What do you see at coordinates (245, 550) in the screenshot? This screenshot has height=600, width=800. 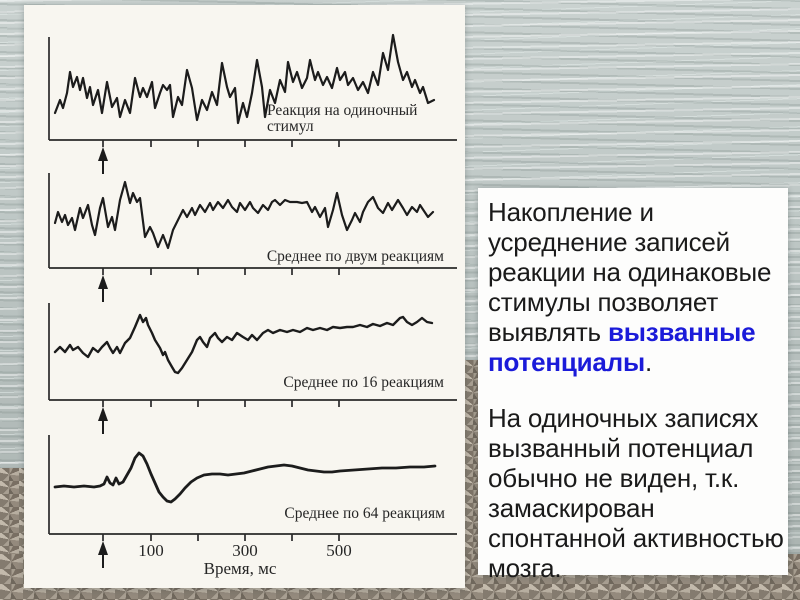 I see `x-tick-label: 300` at bounding box center [245, 550].